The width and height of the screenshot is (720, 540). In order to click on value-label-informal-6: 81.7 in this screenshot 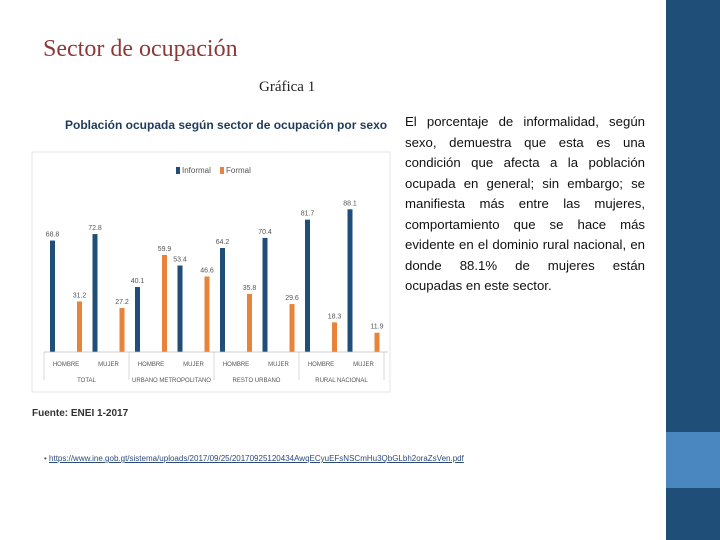, I will do `click(308, 214)`.